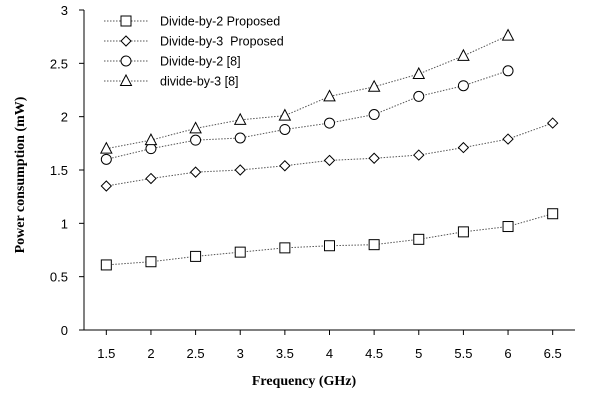  Describe the element at coordinates (126, 21) in the screenshot. I see `legend-marker-square` at that location.